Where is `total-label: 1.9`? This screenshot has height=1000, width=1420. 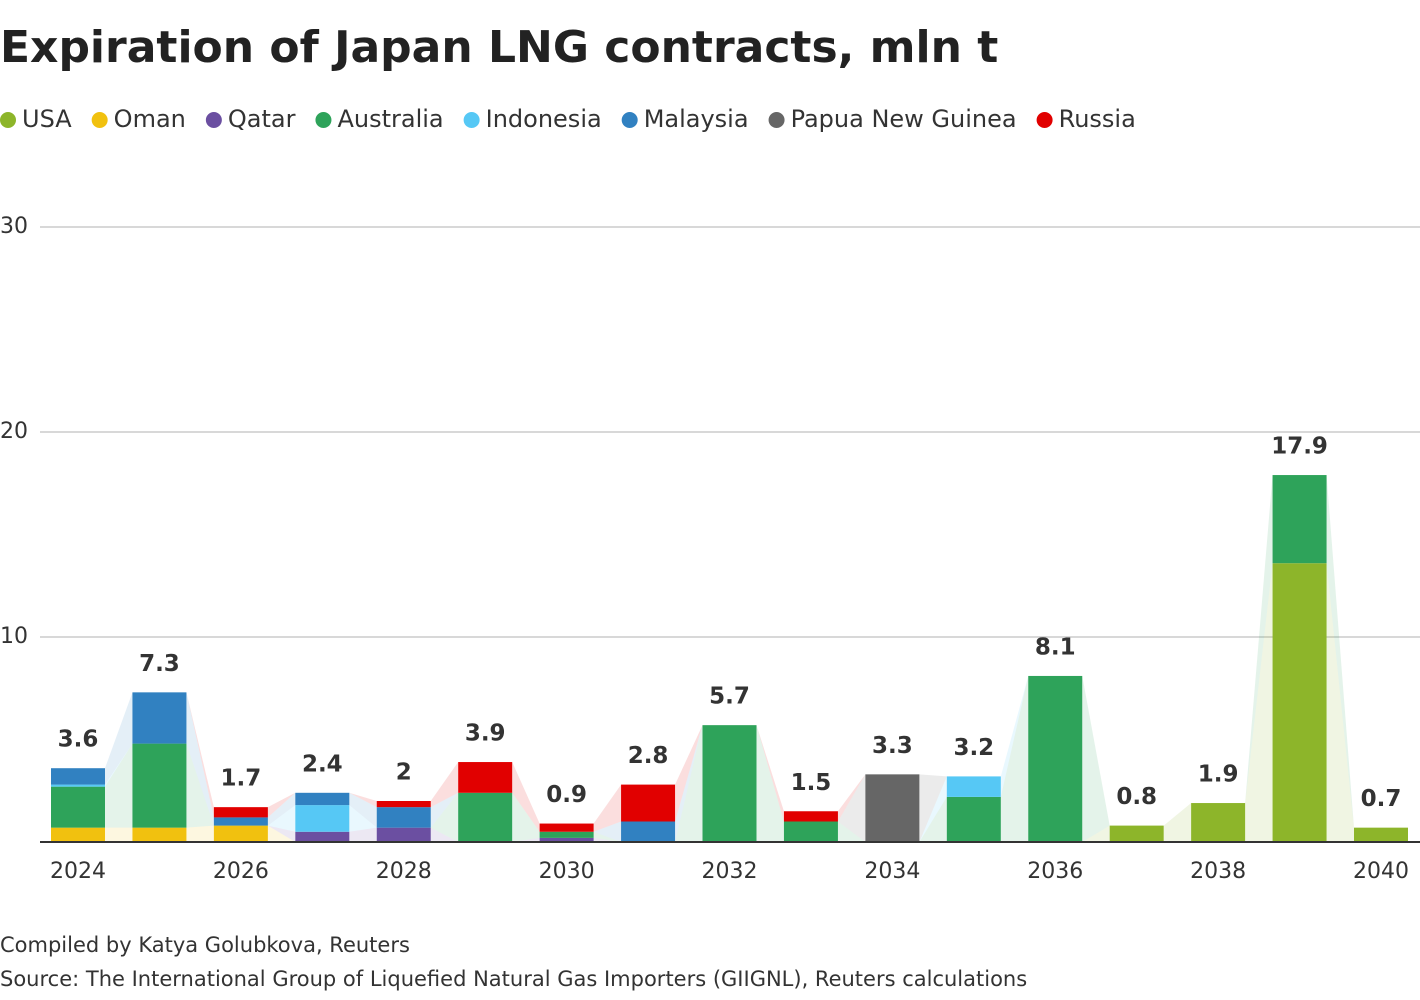
total-label: 1.9 is located at coordinates (1218, 775).